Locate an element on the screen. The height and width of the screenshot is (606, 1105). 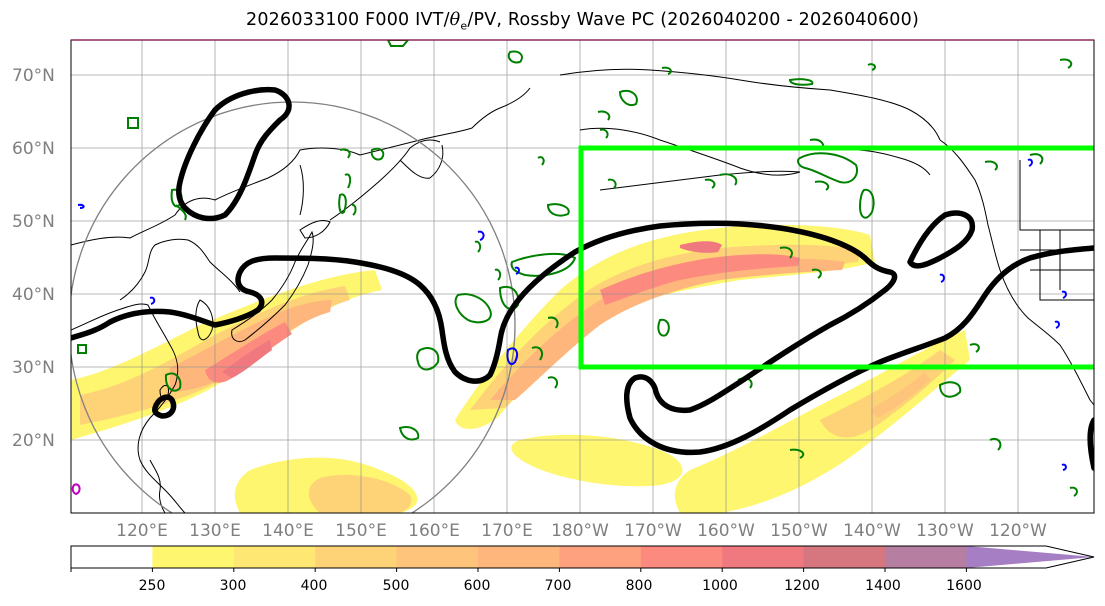
colorbar-label: 1200 is located at coordinates (802, 586).